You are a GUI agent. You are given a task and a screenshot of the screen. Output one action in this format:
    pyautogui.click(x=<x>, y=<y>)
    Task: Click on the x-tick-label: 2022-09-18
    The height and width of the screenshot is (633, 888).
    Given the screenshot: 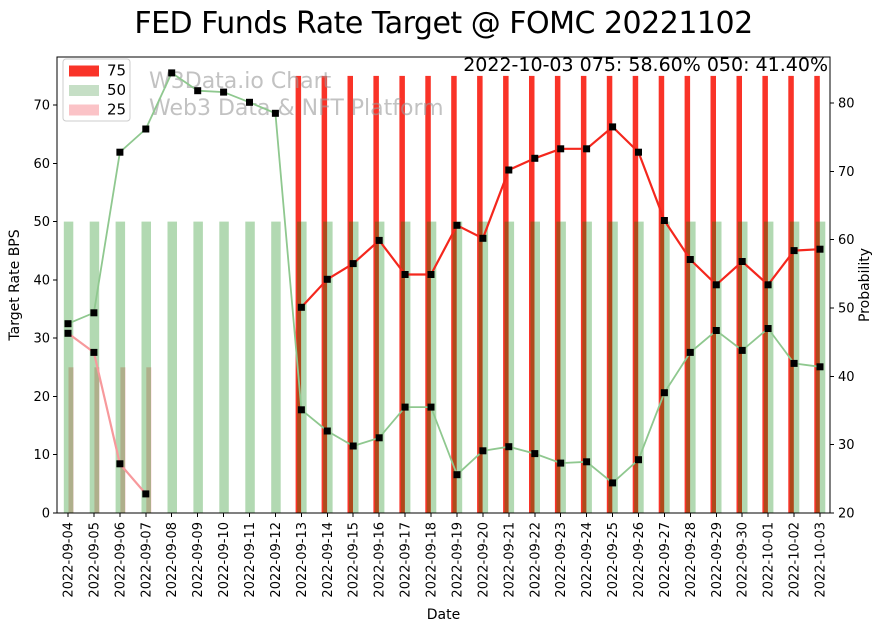 What is the action you would take?
    pyautogui.click(x=432, y=560)
    